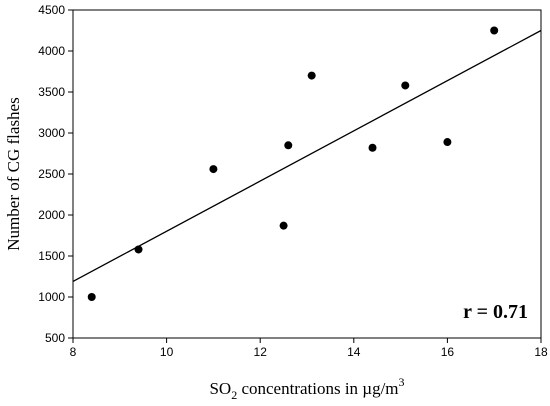  I want to click on y-tick-label: 3000, so click(51, 133).